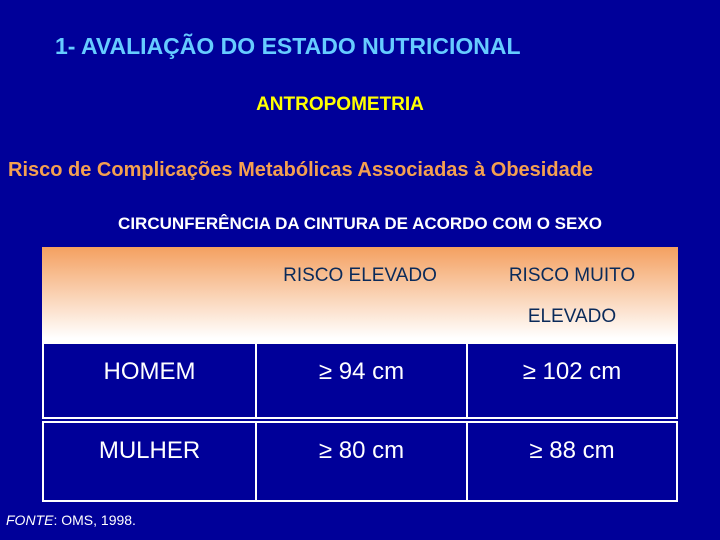 This screenshot has height=540, width=720. I want to click on source-label: FONTE, so click(30, 520).